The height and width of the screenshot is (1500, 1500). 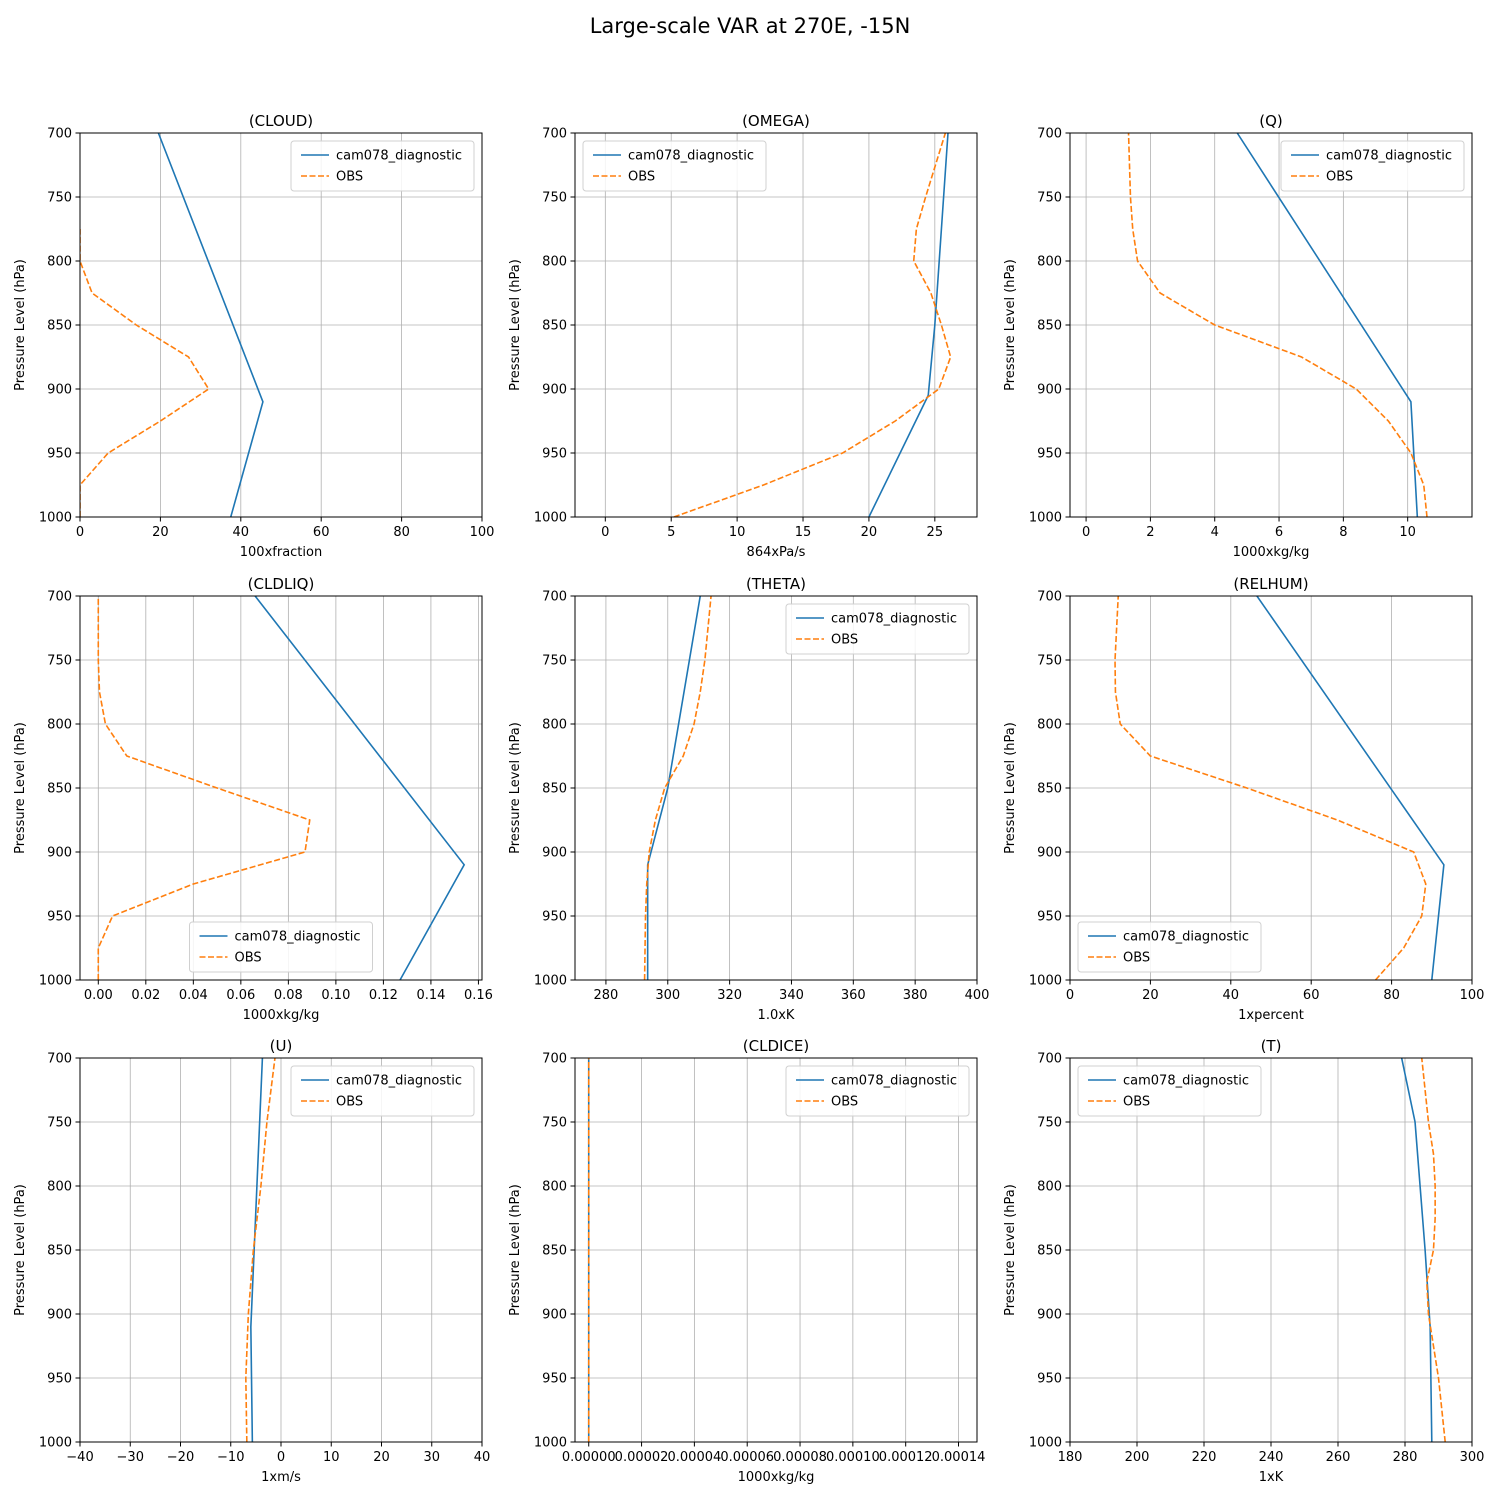 What do you see at coordinates (776, 1015) in the screenshot?
I see `x-axis-label: 1.0xK` at bounding box center [776, 1015].